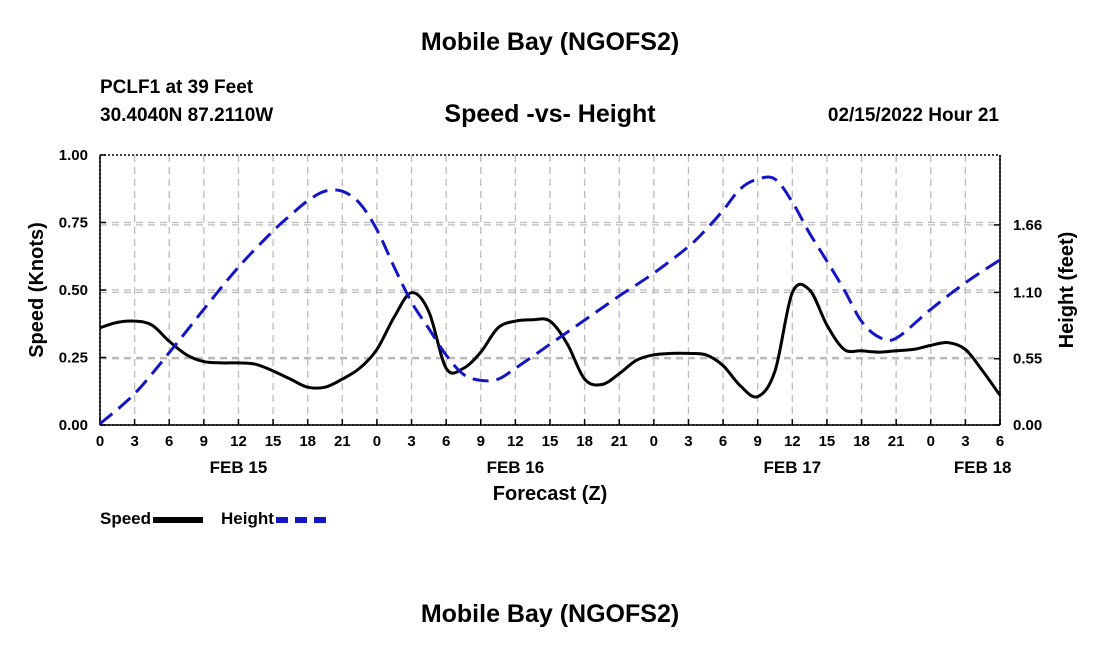 Image resolution: width=1100 pixels, height=650 pixels. I want to click on y2-tick-label: 0.55, so click(1027, 359).